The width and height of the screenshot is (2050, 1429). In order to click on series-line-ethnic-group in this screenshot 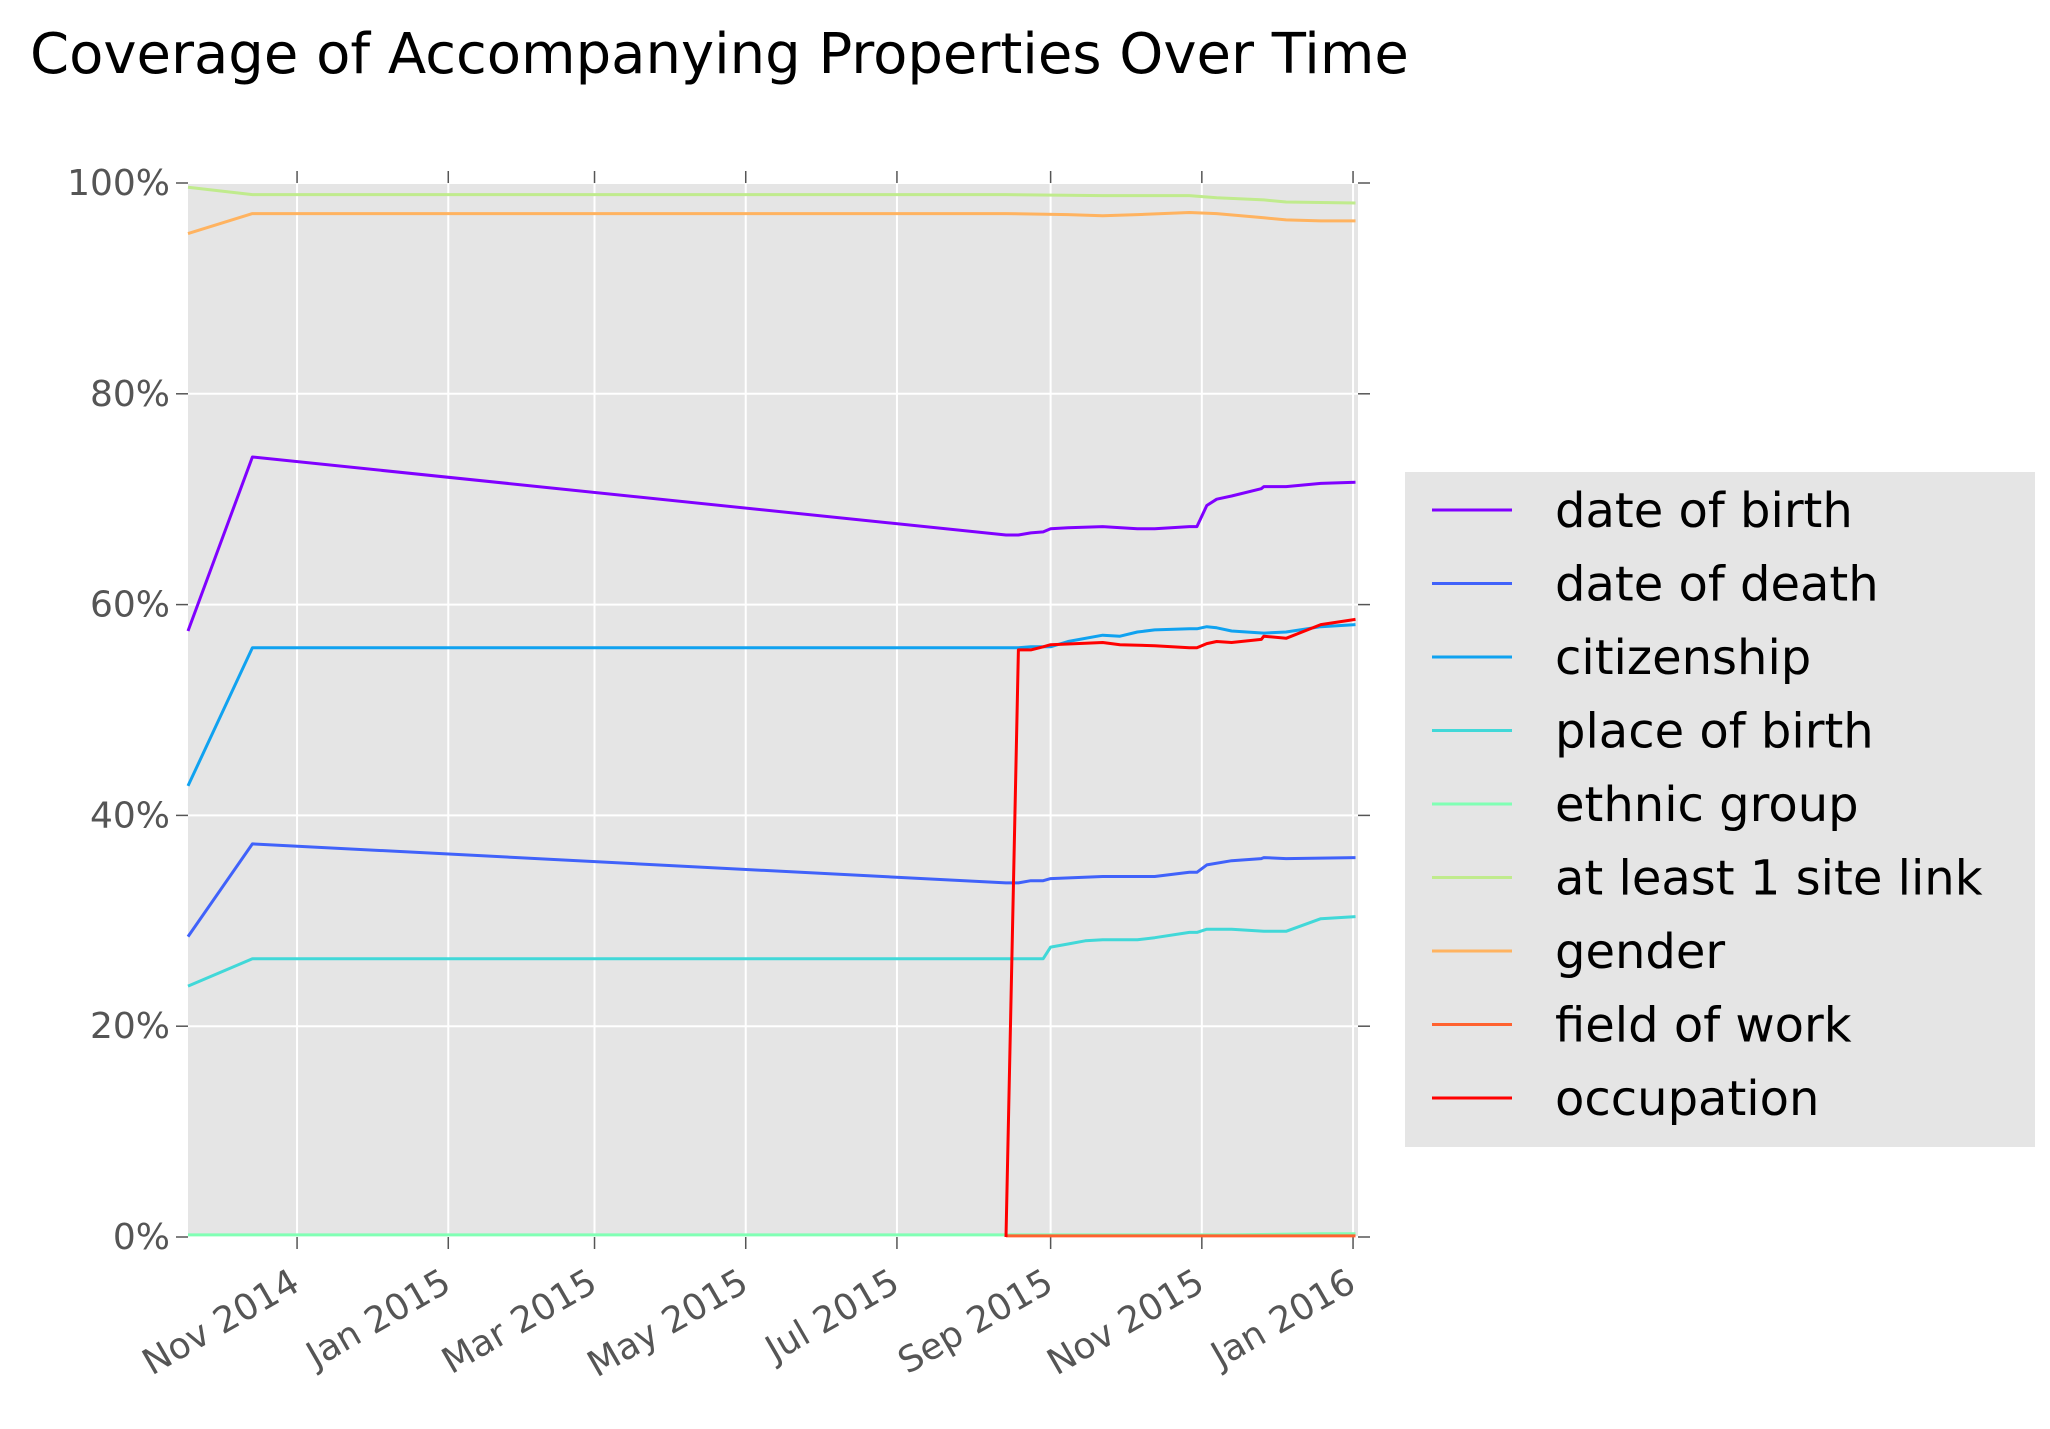, I will do `click(772, 1234)`.